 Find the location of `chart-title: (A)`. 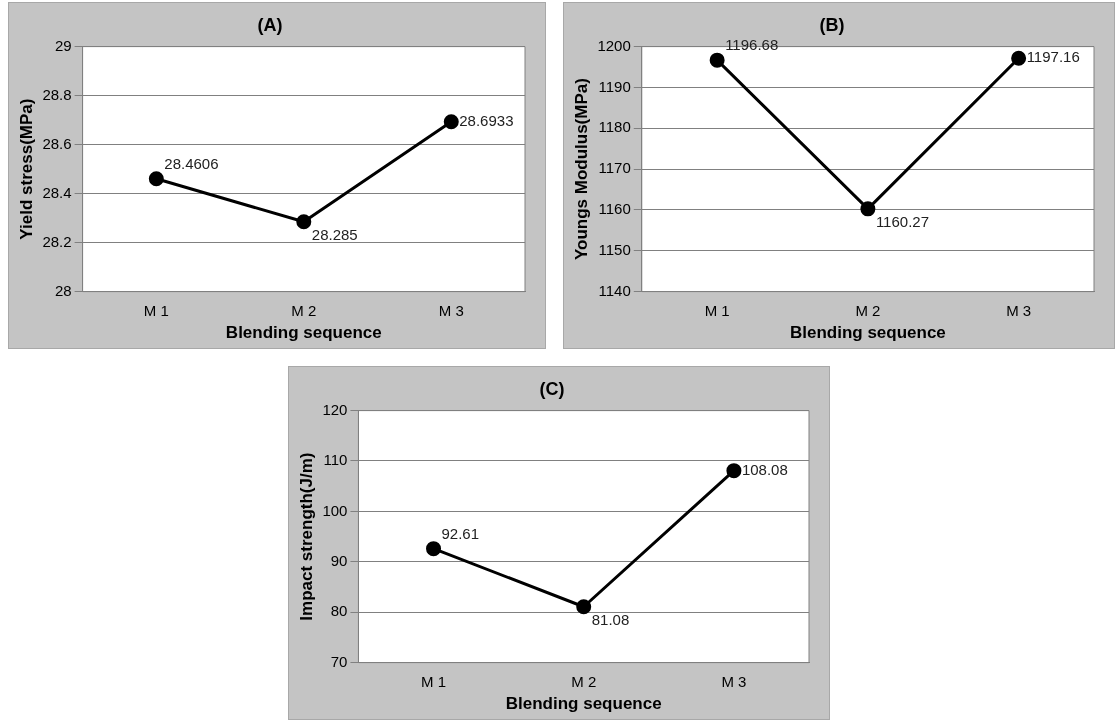

chart-title: (A) is located at coordinates (270, 24).